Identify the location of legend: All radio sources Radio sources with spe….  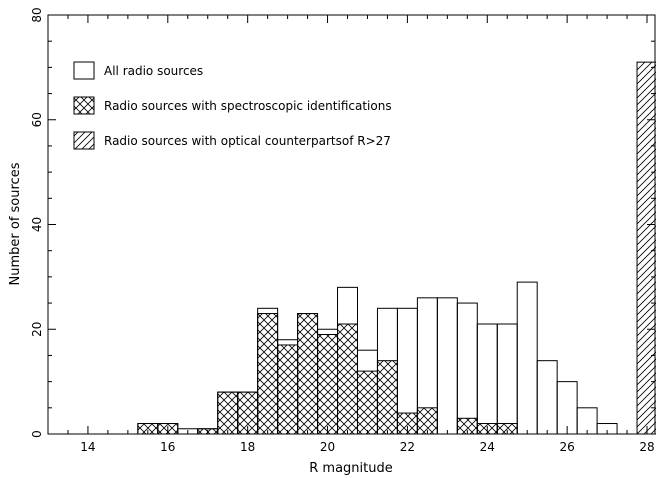
(232, 105).